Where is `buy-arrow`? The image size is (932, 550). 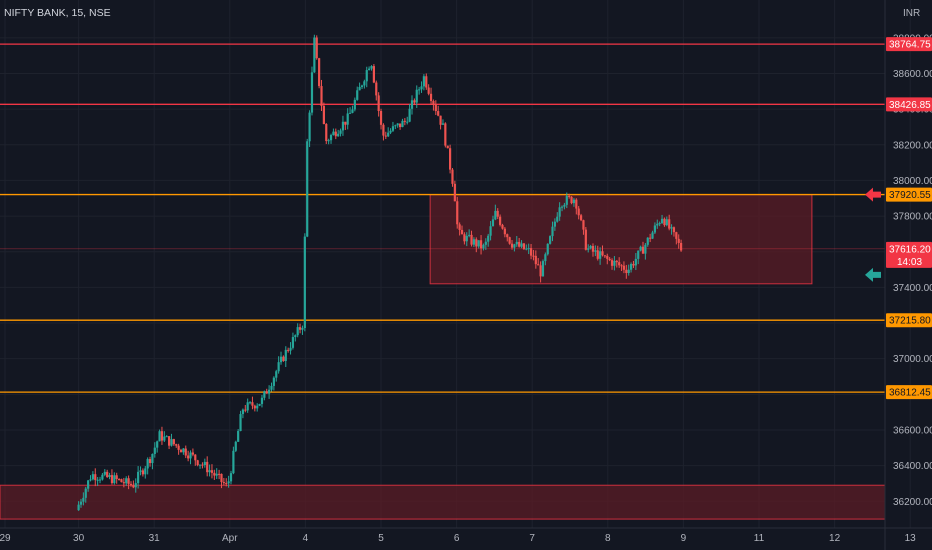
buy-arrow is located at coordinates (873, 274).